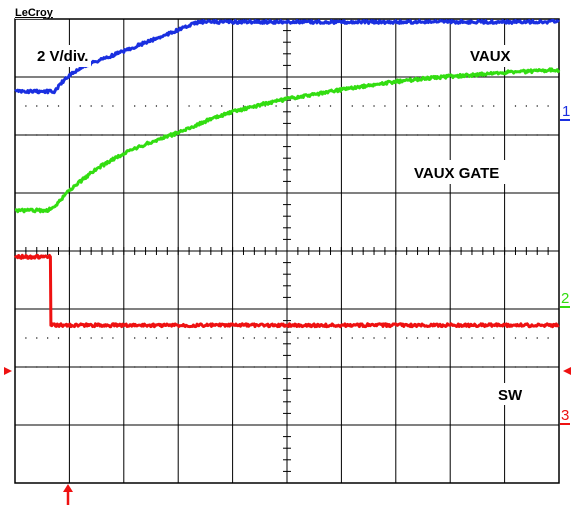  Describe the element at coordinates (287, 56) in the screenshot. I see `trace-vaux` at that location.